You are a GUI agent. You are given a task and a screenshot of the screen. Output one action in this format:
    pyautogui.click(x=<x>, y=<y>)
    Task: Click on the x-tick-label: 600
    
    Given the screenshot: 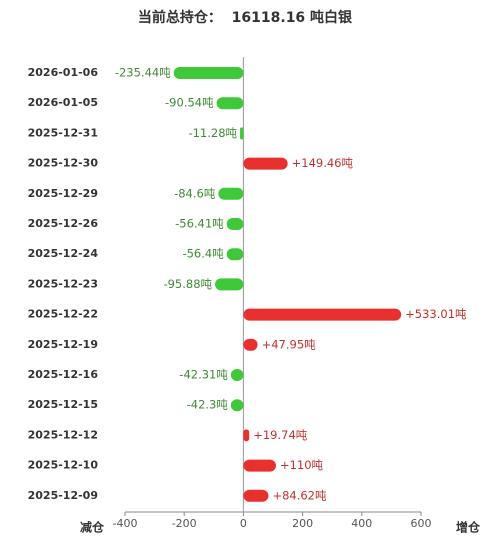 What is the action you would take?
    pyautogui.click(x=421, y=523)
    